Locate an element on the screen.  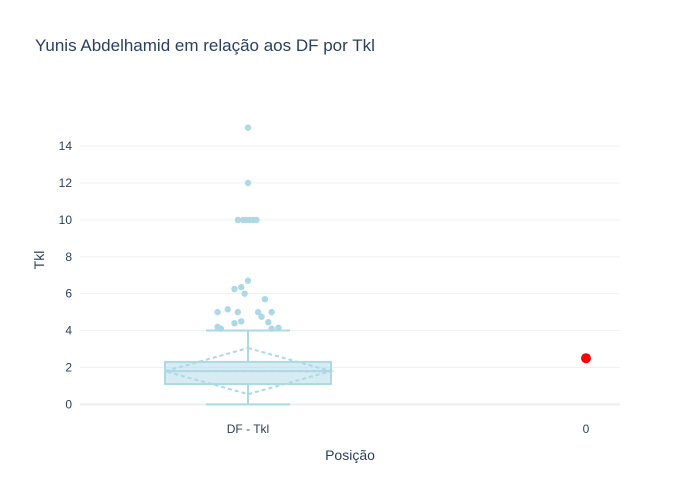
box-iqr is located at coordinates (248, 373).